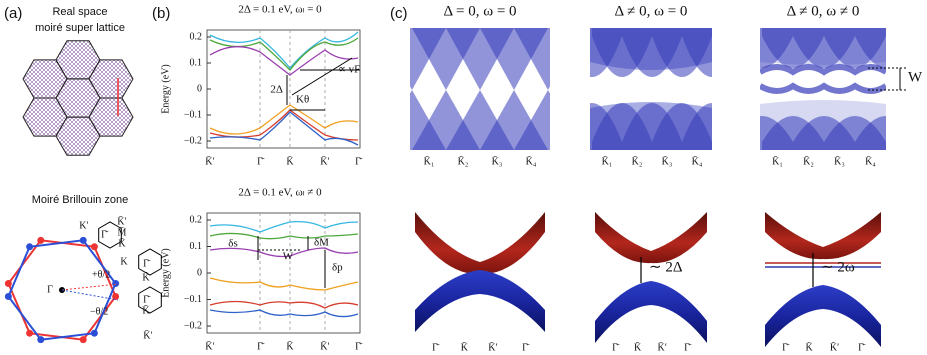 The image size is (927, 355). What do you see at coordinates (280, 193) in the screenshot?
I see `plot-title: 2Δ = 0.1 eV, ωₗ ≠ 0` at bounding box center [280, 193].